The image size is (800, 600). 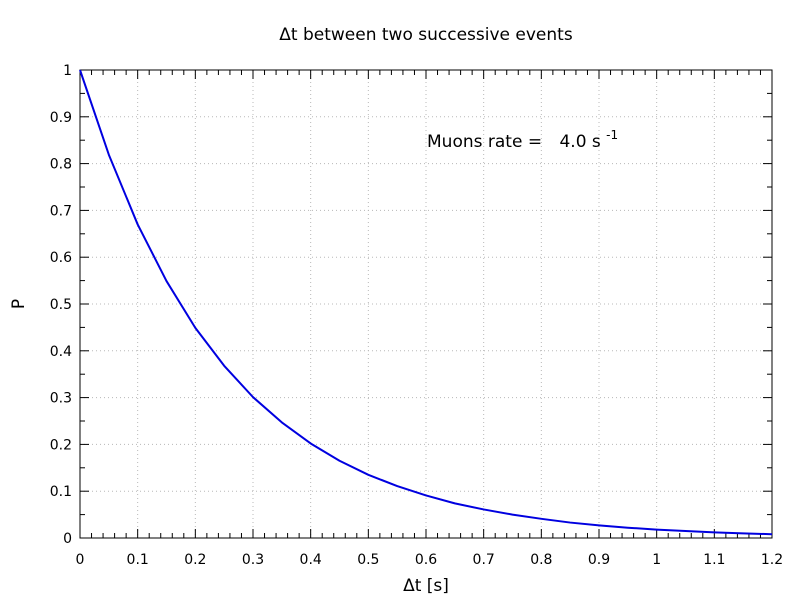 I want to click on x-tick-label: 0.7, so click(x=484, y=560).